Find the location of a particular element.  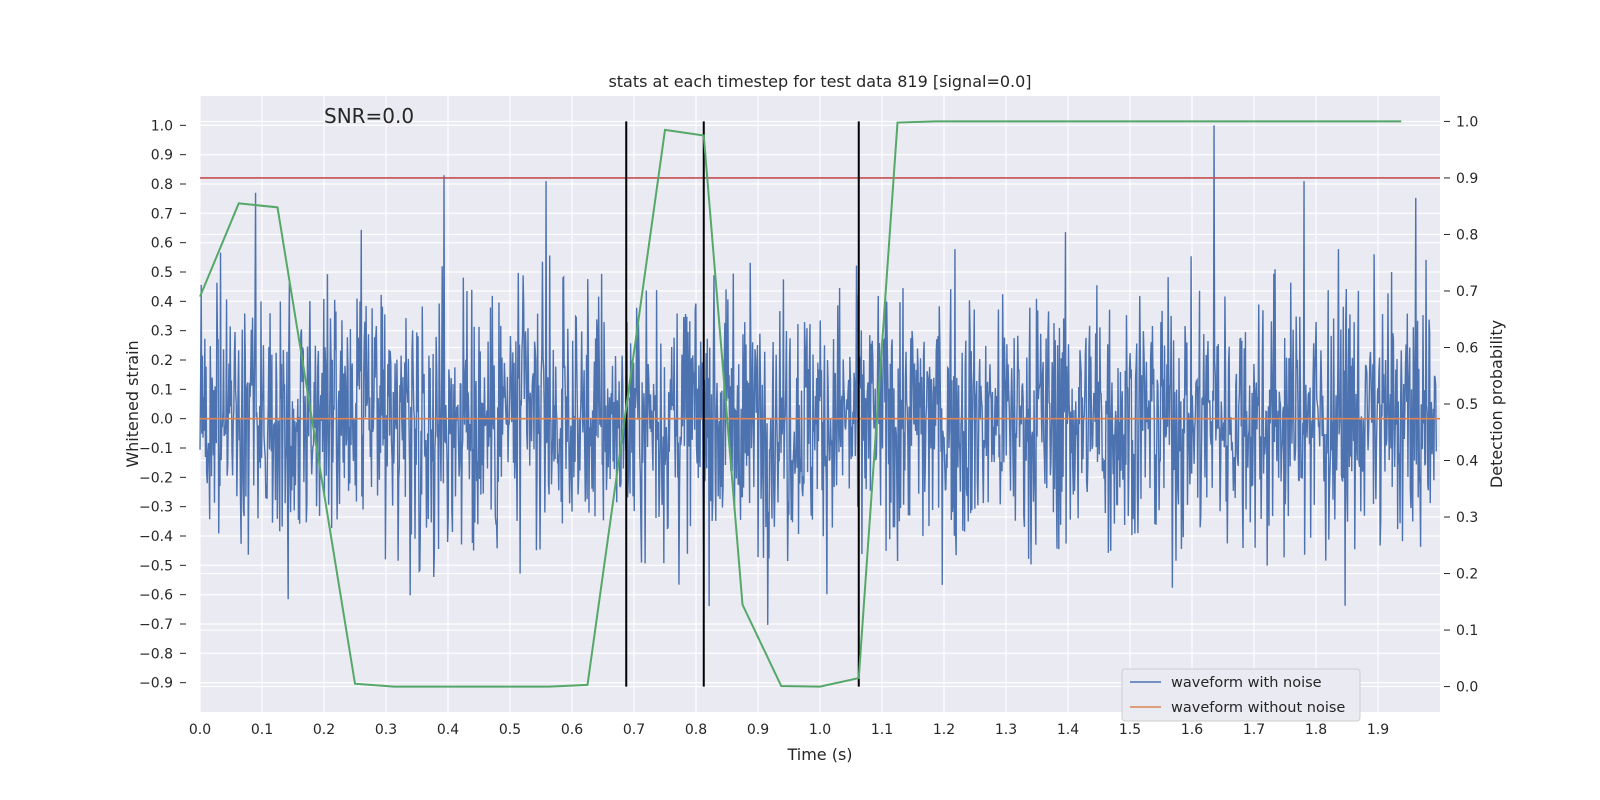

y-left-tick-label: 0.7 is located at coordinates (162, 214).